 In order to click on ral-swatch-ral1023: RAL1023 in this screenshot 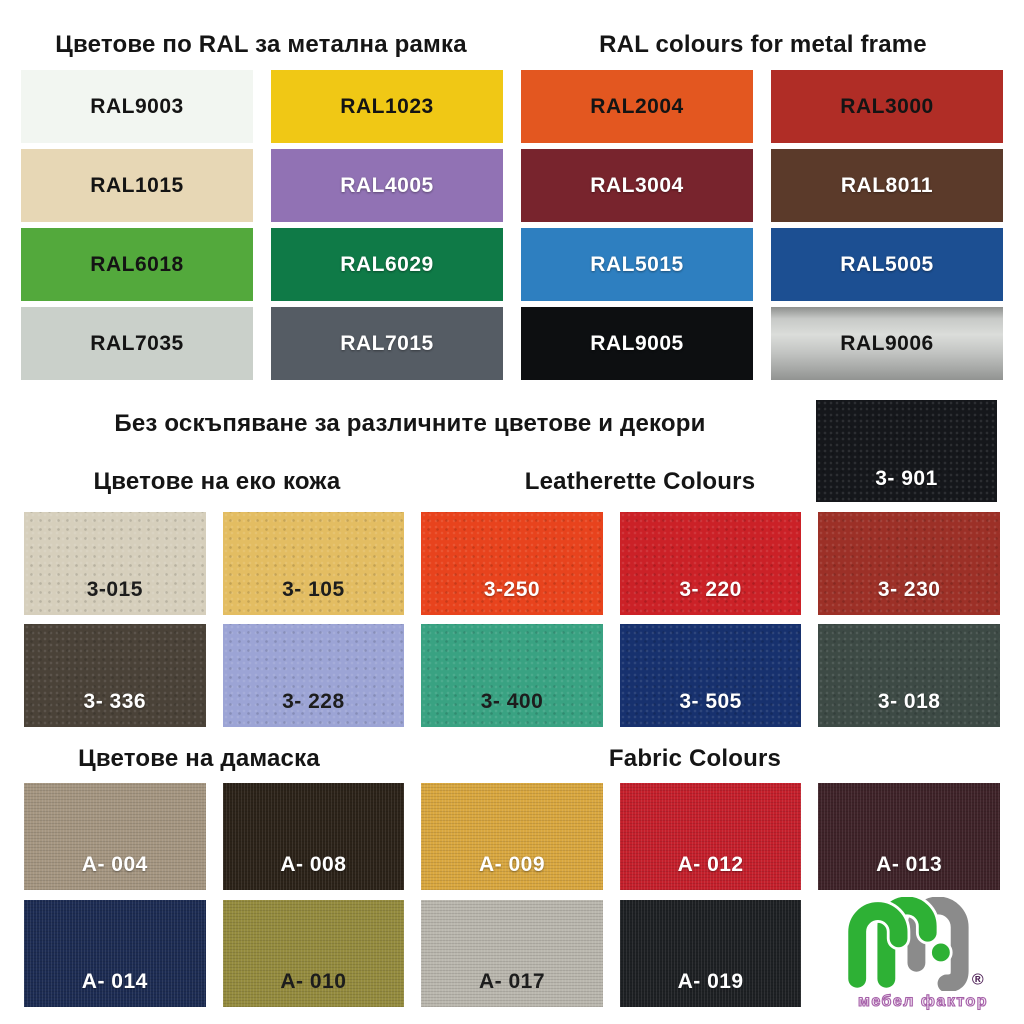, I will do `click(387, 106)`.